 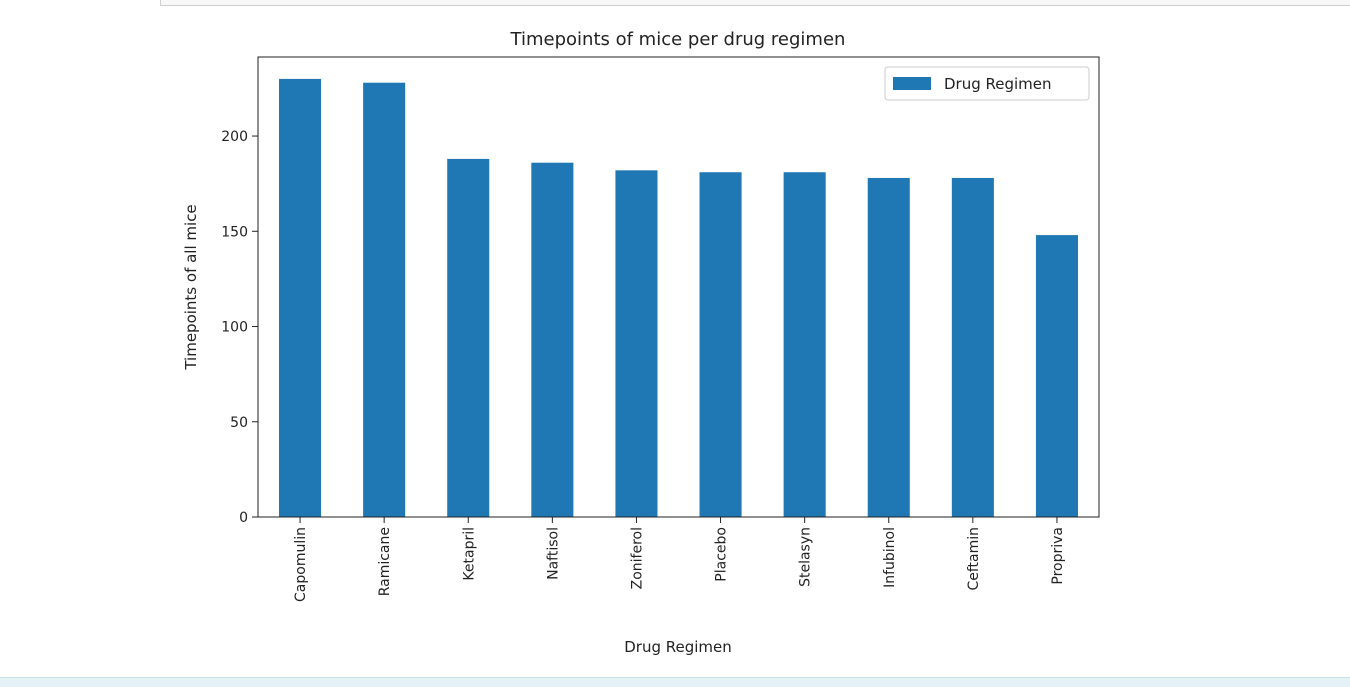 I want to click on y-tick-label: 50, so click(x=239, y=423).